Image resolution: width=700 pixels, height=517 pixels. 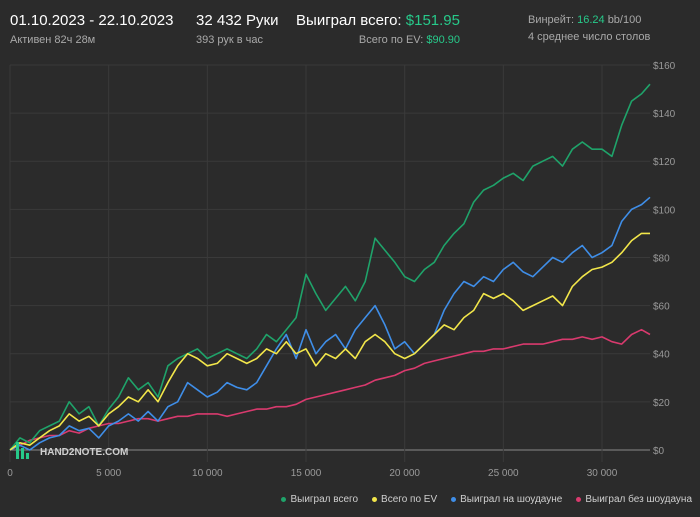 I want to click on y-tick-label: $40, so click(x=661, y=355).